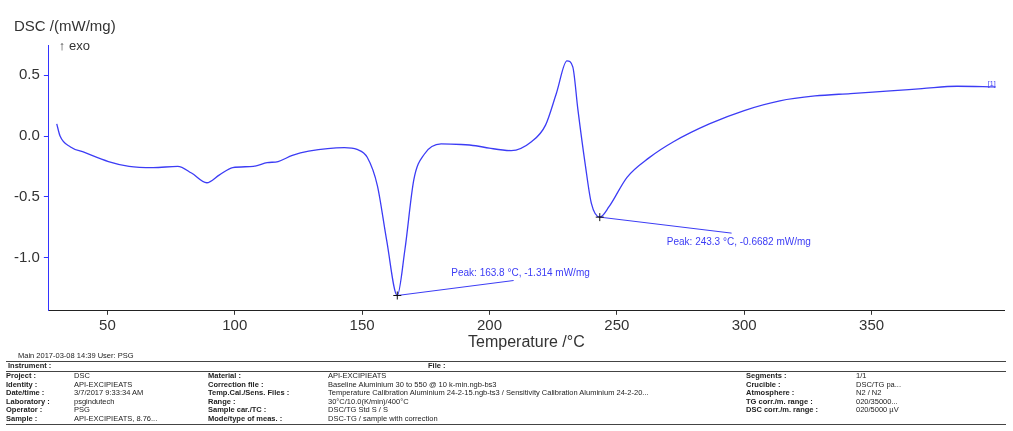  Describe the element at coordinates (26, 195) in the screenshot. I see `y-tick-label: -0.5` at that location.